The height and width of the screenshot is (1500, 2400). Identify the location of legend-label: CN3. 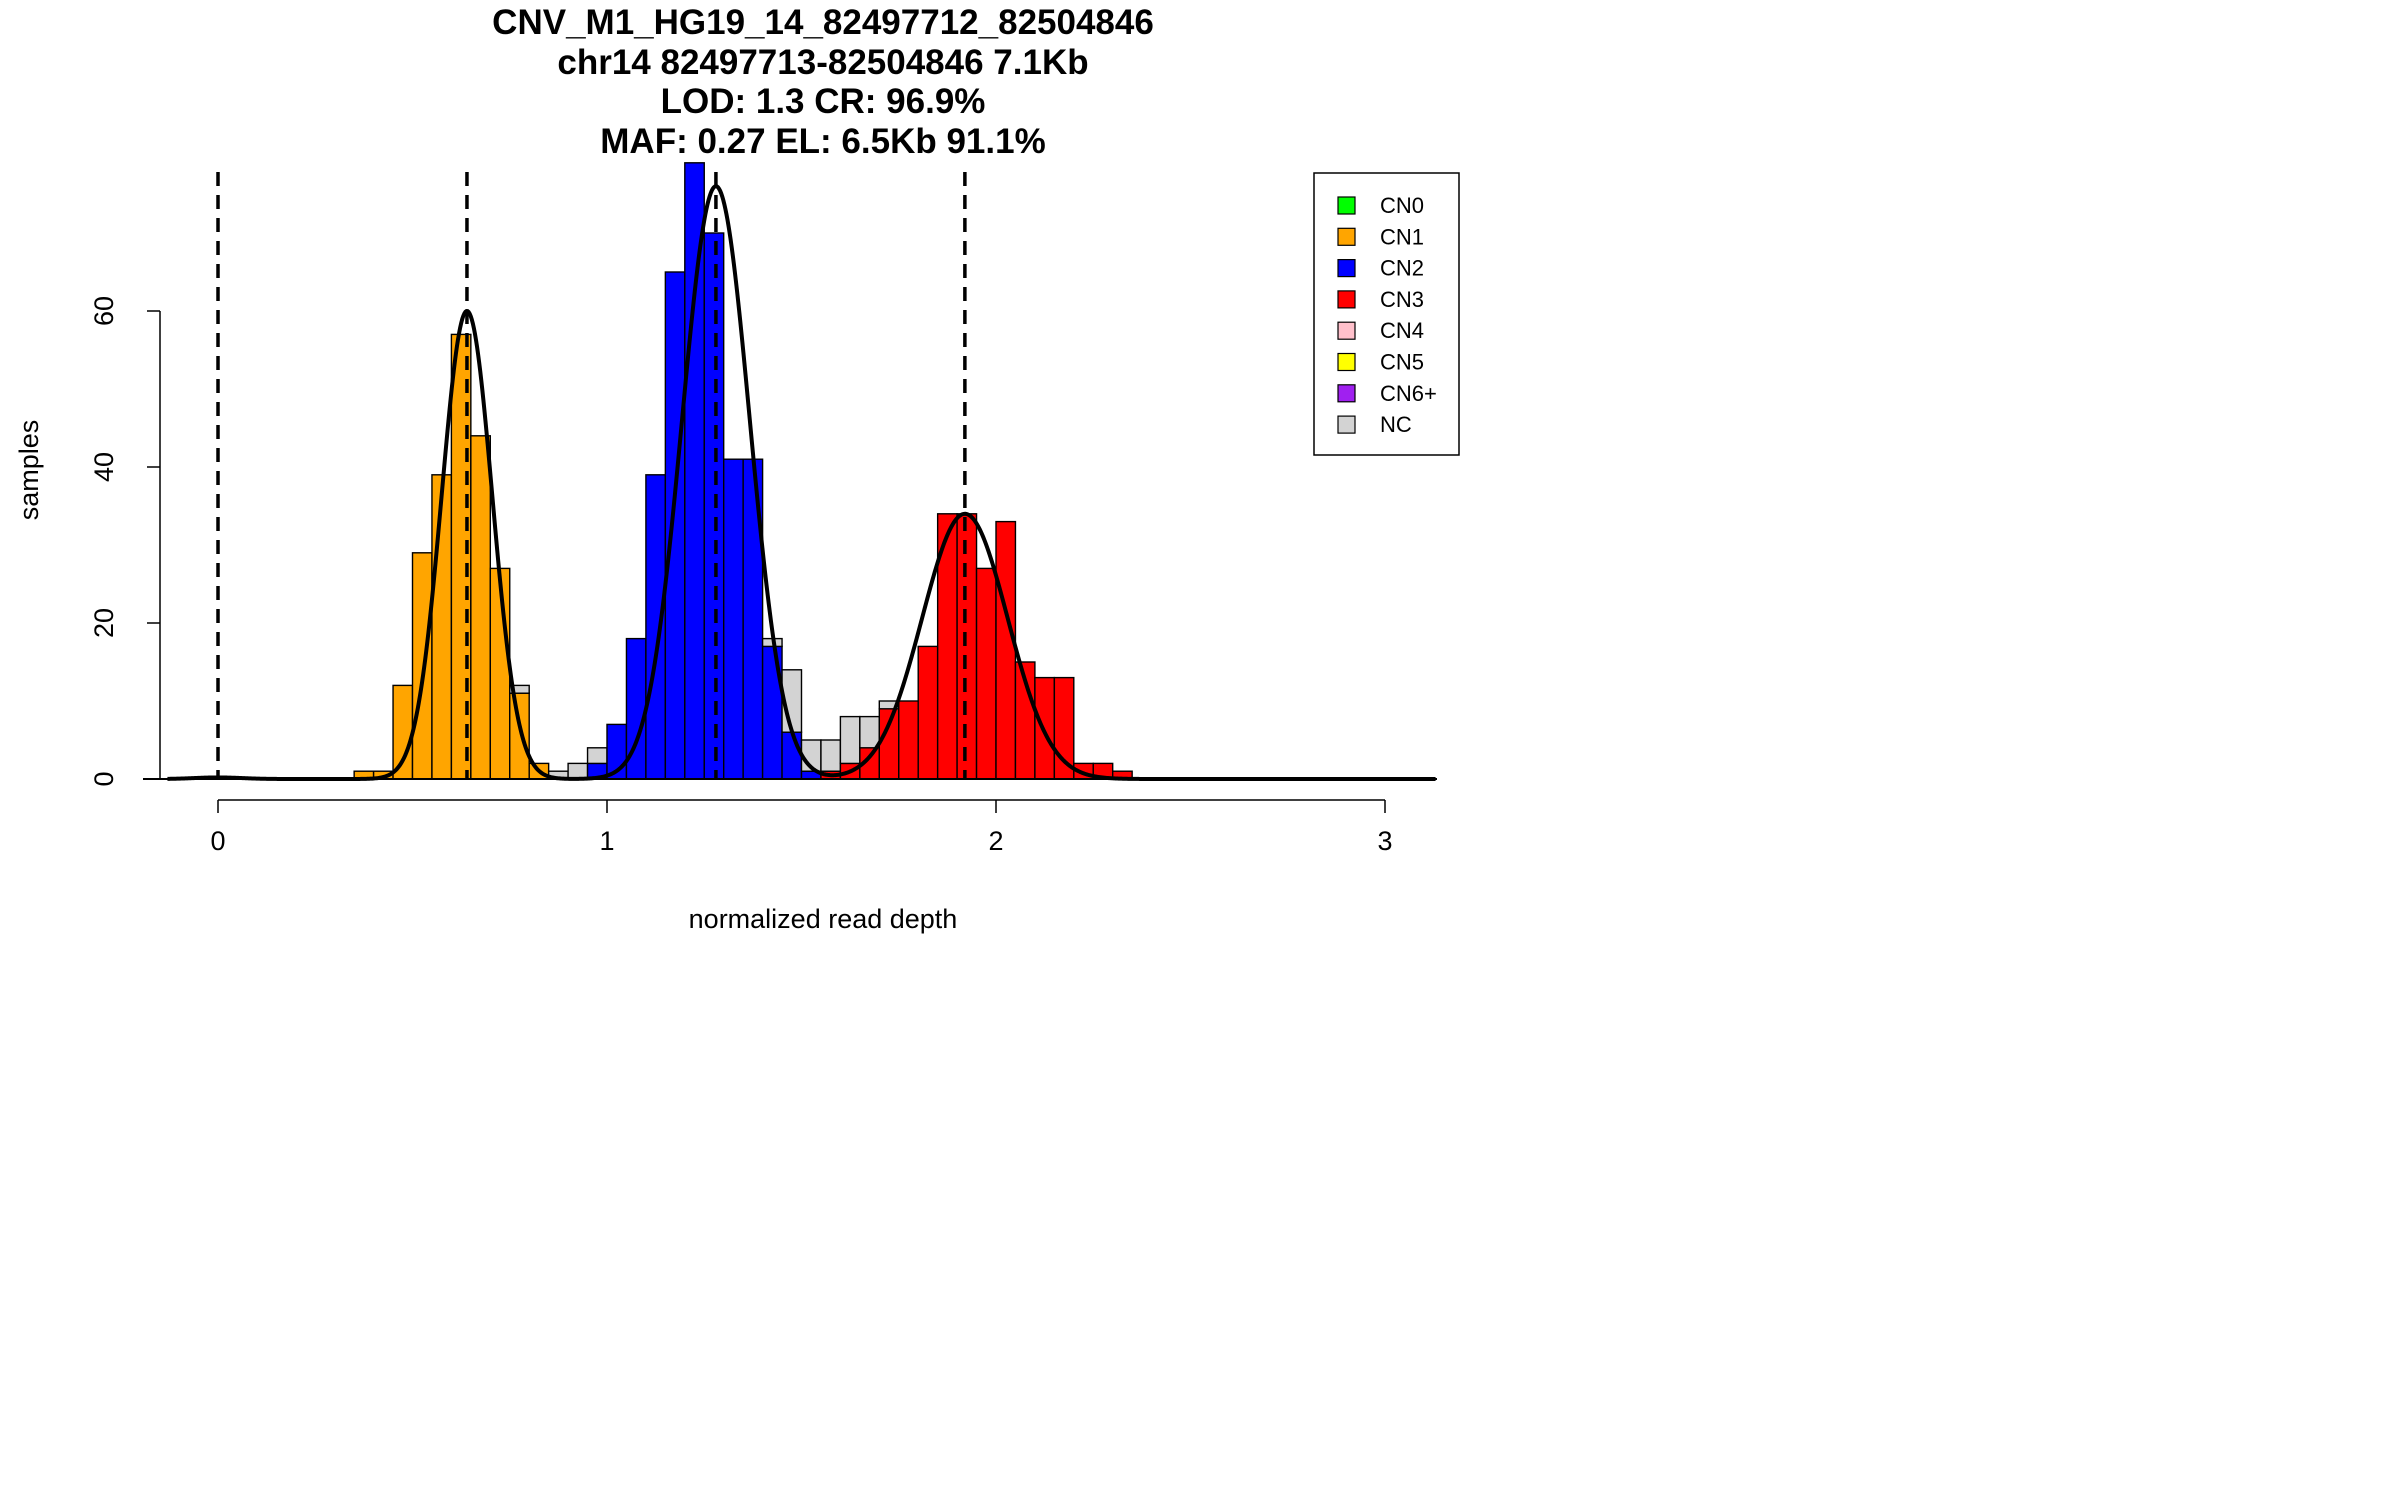
(1402, 299).